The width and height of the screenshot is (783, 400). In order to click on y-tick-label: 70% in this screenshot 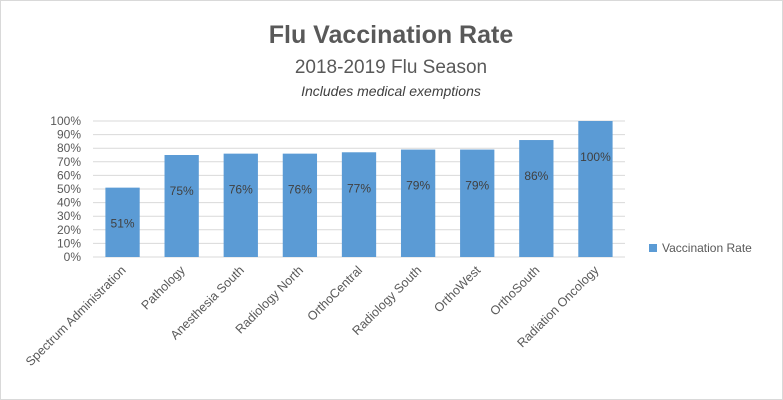, I will do `click(69, 162)`.